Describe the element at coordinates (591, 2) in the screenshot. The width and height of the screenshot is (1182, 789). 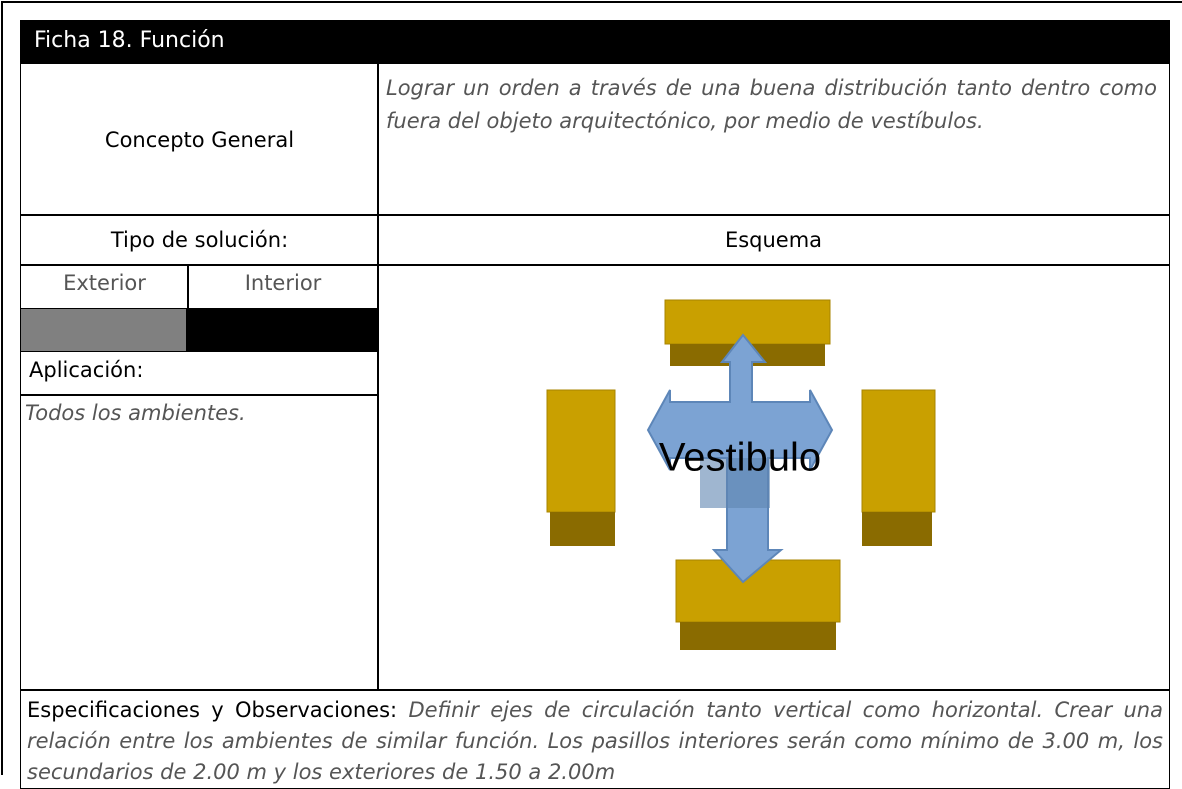
I see `frame-top` at that location.